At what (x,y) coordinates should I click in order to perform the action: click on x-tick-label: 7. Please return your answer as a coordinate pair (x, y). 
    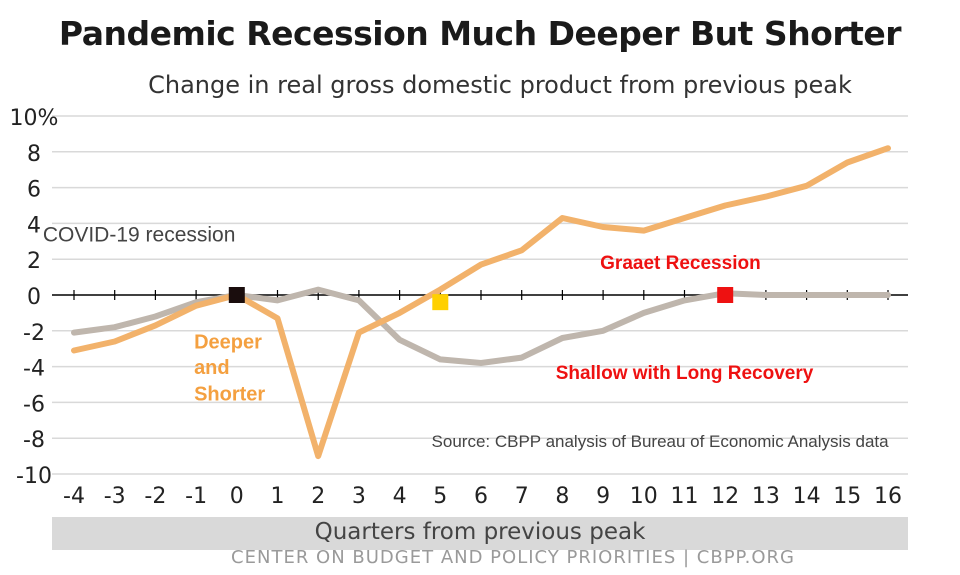
    Looking at the image, I should click on (522, 496).